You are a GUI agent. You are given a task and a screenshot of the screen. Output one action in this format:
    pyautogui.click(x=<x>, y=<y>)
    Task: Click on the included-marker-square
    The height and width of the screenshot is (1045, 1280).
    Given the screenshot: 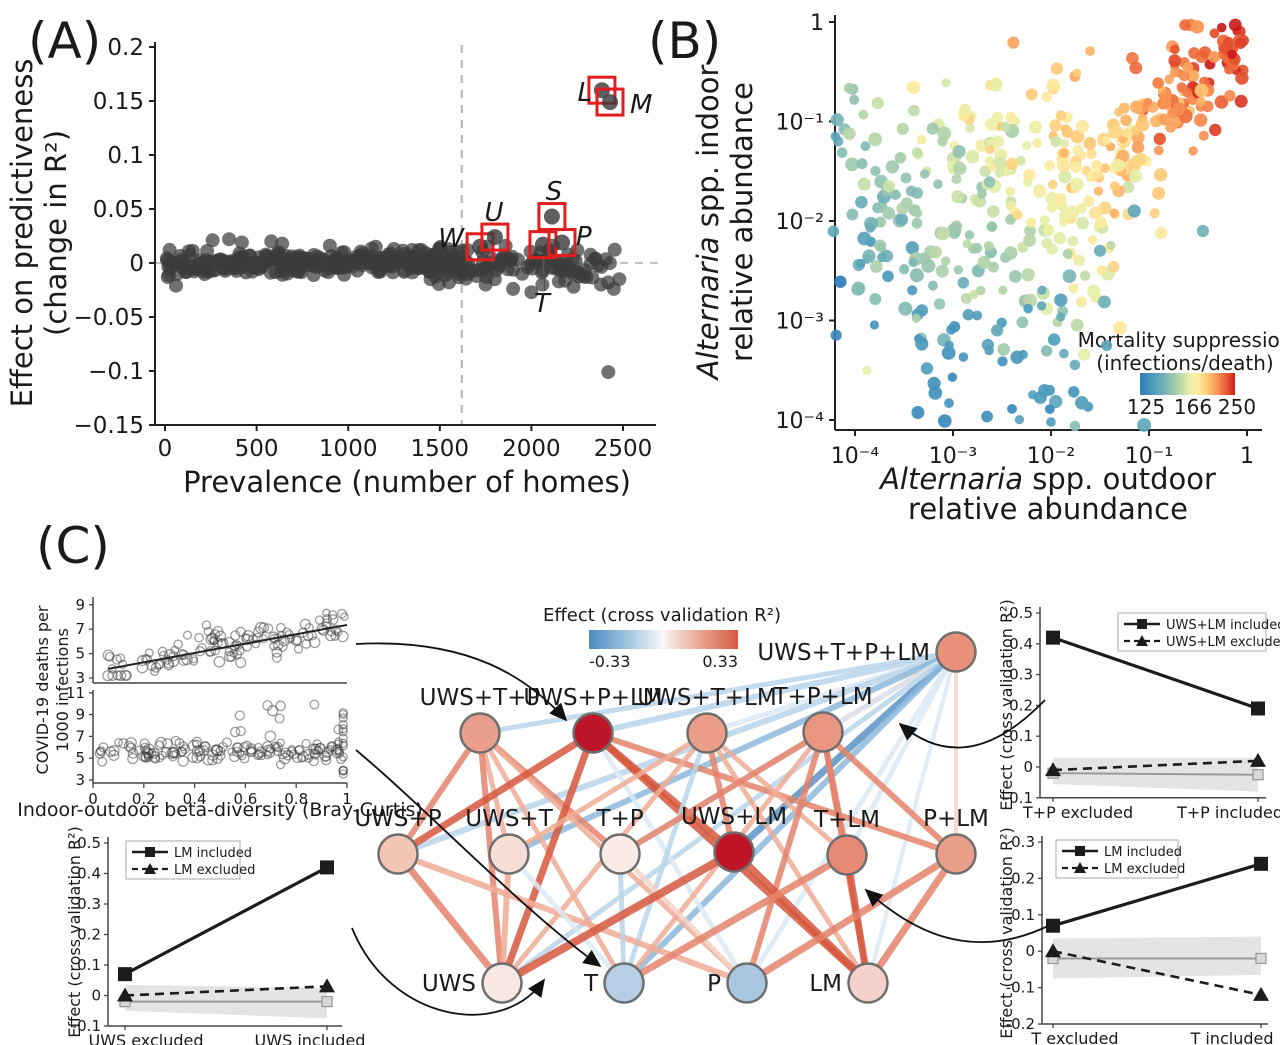 What is the action you would take?
    pyautogui.click(x=327, y=867)
    